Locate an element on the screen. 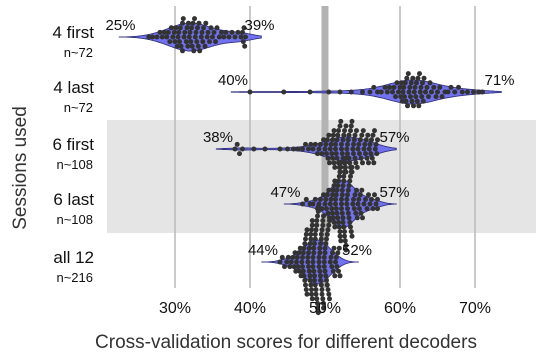 This screenshot has height=353, width=536. x-tick-label: 70% is located at coordinates (475, 308).